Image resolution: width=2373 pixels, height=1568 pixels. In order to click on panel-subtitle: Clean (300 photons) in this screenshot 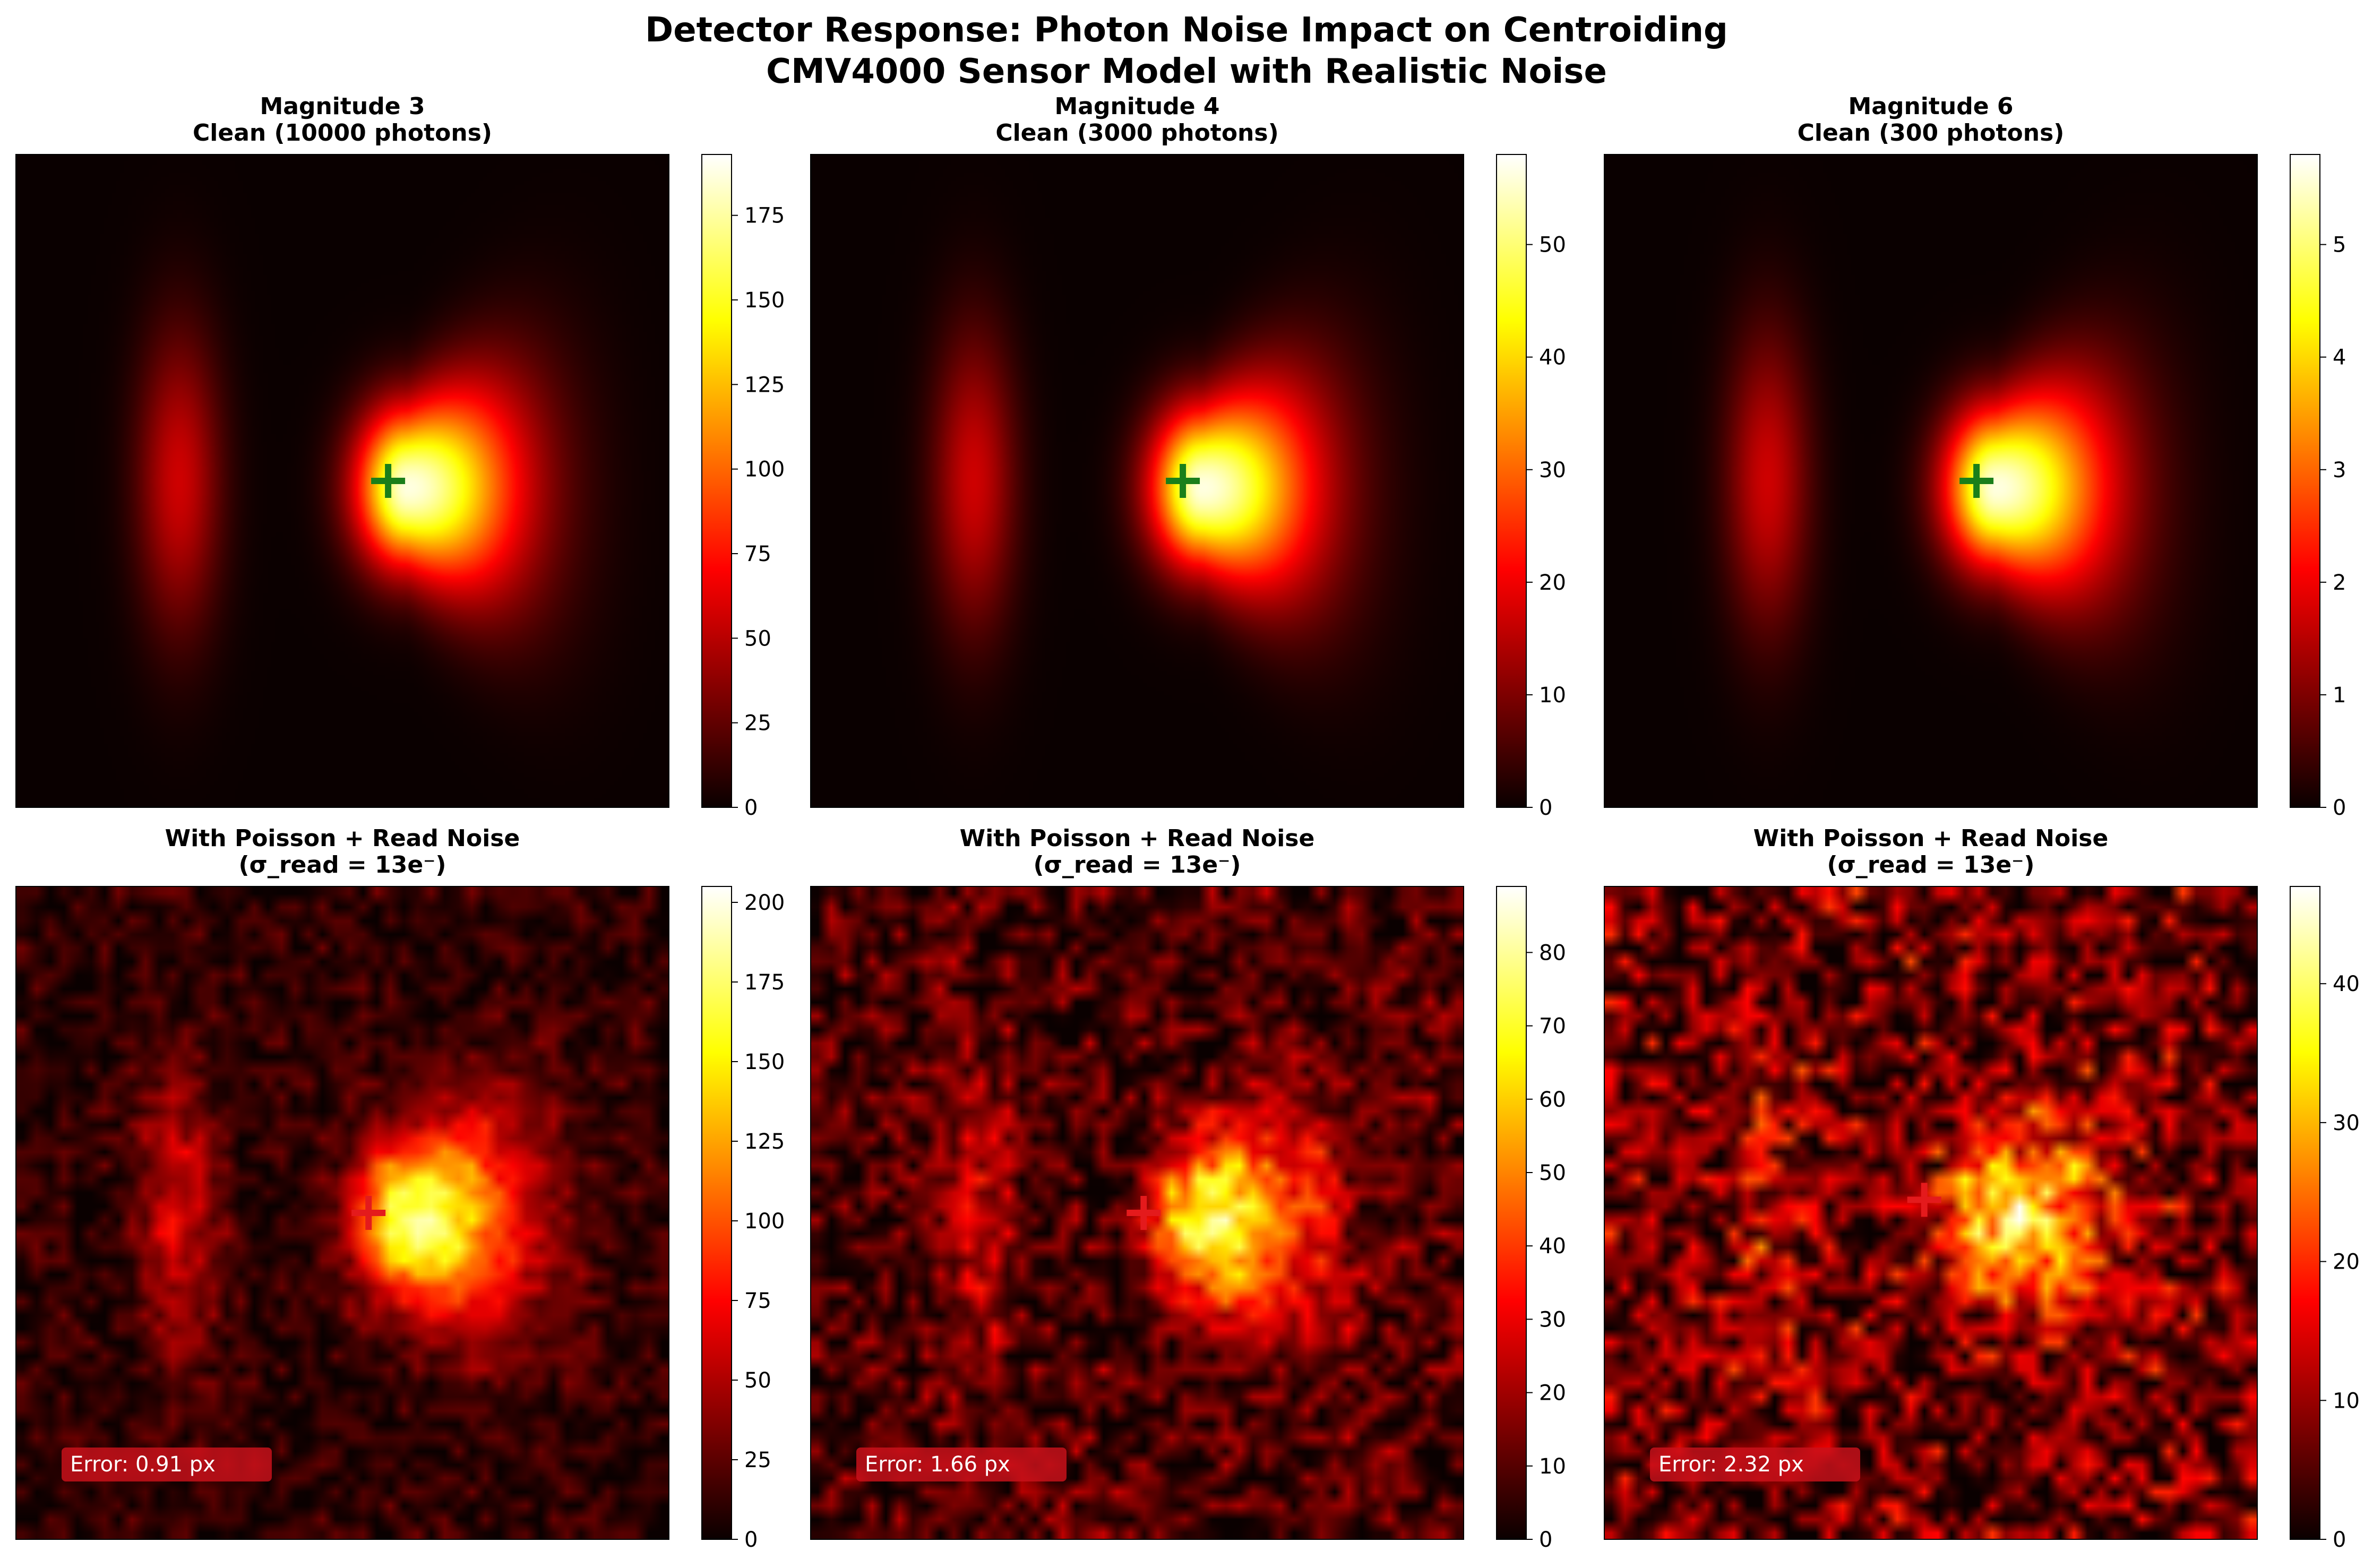, I will do `click(1931, 133)`.